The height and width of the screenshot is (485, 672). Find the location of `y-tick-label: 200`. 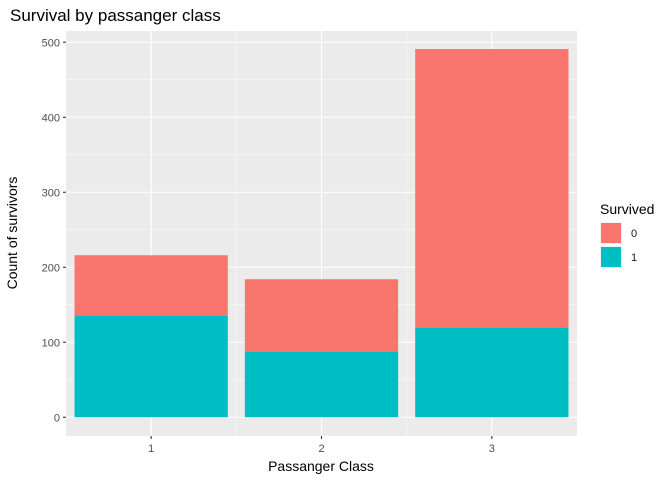

y-tick-label: 200 is located at coordinates (51, 268).